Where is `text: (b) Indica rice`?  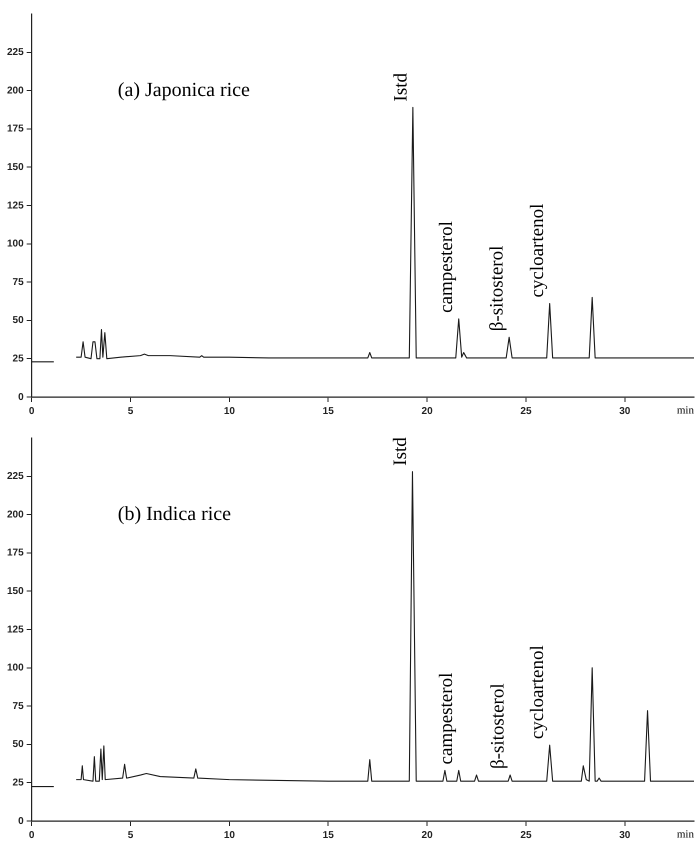
text: (b) Indica rice is located at coordinates (175, 513).